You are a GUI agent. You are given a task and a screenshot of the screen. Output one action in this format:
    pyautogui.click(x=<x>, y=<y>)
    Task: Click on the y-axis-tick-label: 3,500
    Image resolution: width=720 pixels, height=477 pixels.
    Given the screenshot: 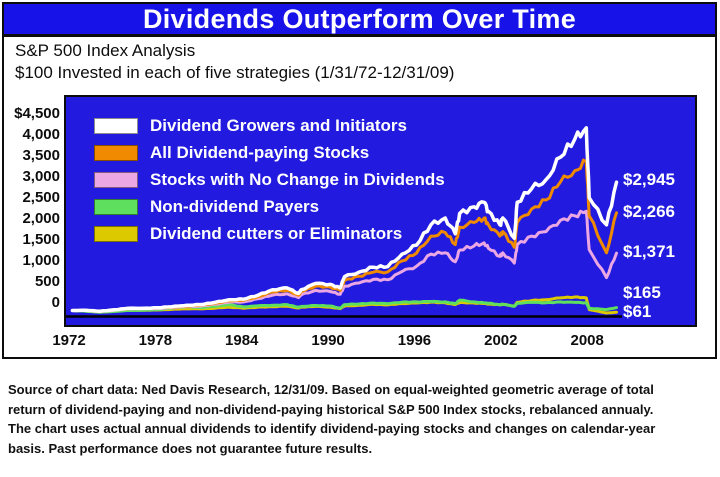 What is the action you would take?
    pyautogui.click(x=41, y=155)
    